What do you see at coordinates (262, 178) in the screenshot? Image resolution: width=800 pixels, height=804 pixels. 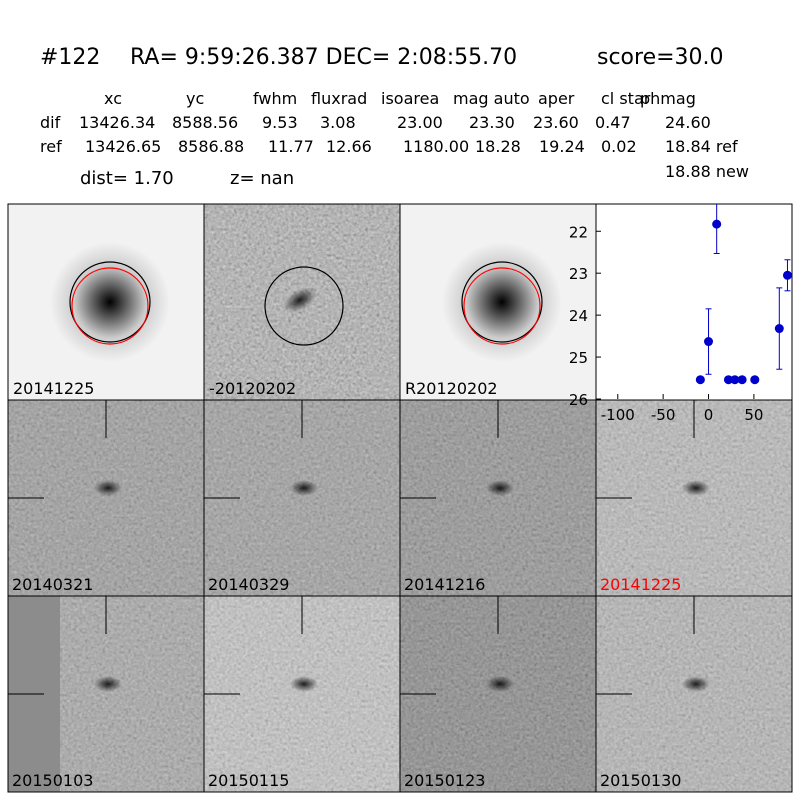 I see `redshift: z= nan` at bounding box center [262, 178].